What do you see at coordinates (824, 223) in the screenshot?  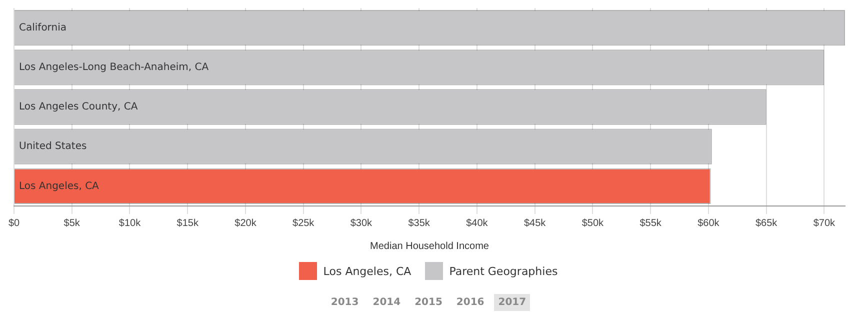 I see `x-tick-label: $70k` at bounding box center [824, 223].